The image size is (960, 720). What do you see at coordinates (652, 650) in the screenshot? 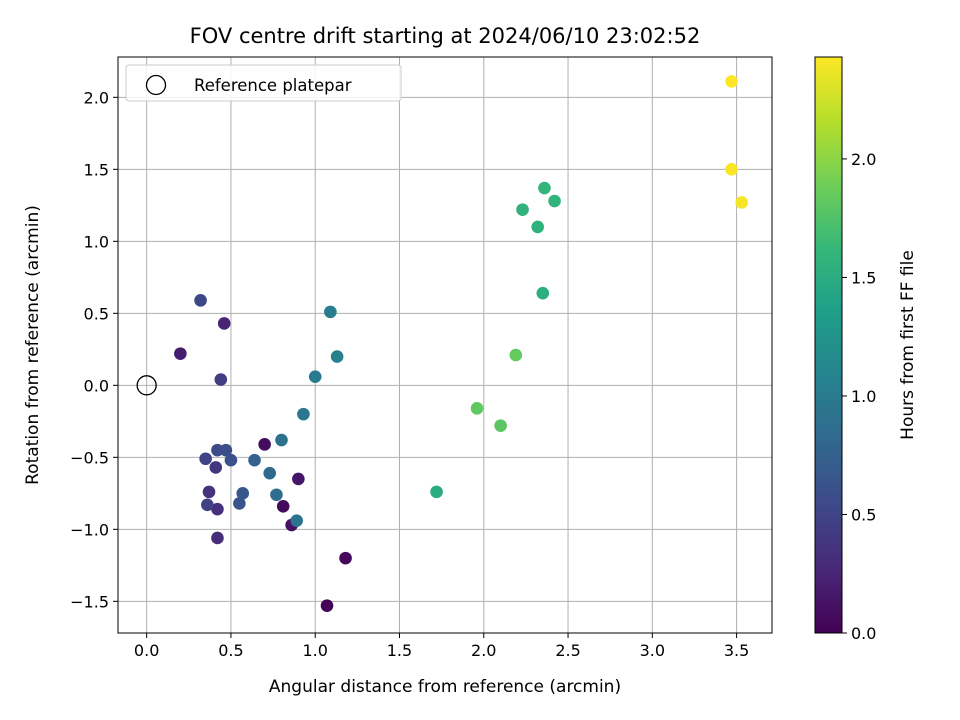
I see `x-tick-label: 3.0` at bounding box center [652, 650].